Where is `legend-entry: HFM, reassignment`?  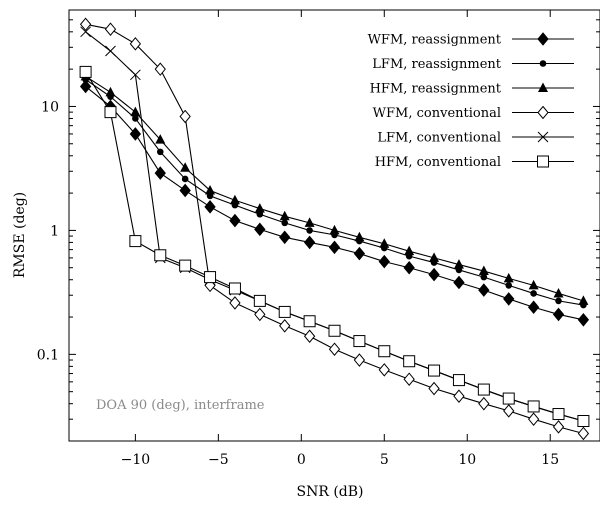
legend-entry: HFM, reassignment is located at coordinates (472, 89).